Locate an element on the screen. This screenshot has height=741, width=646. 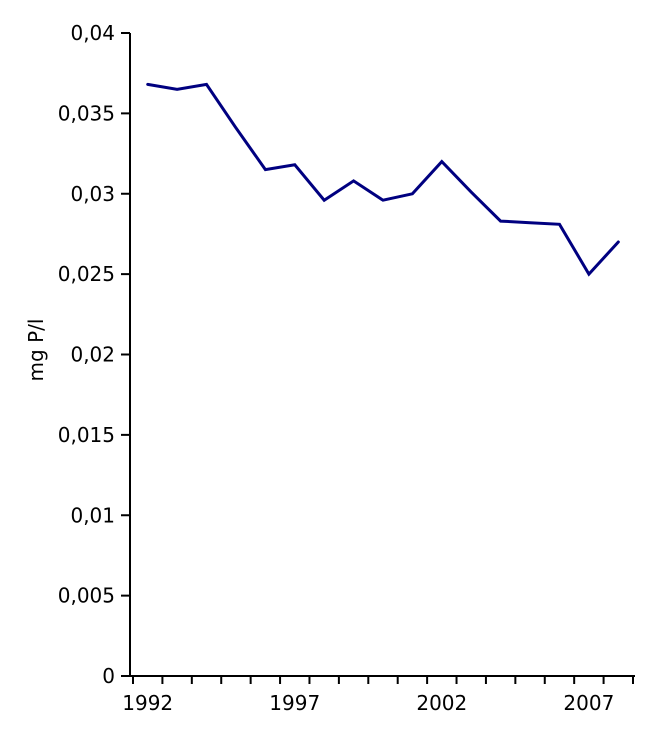
x-axis-tick-label: 1992 is located at coordinates (147, 703).